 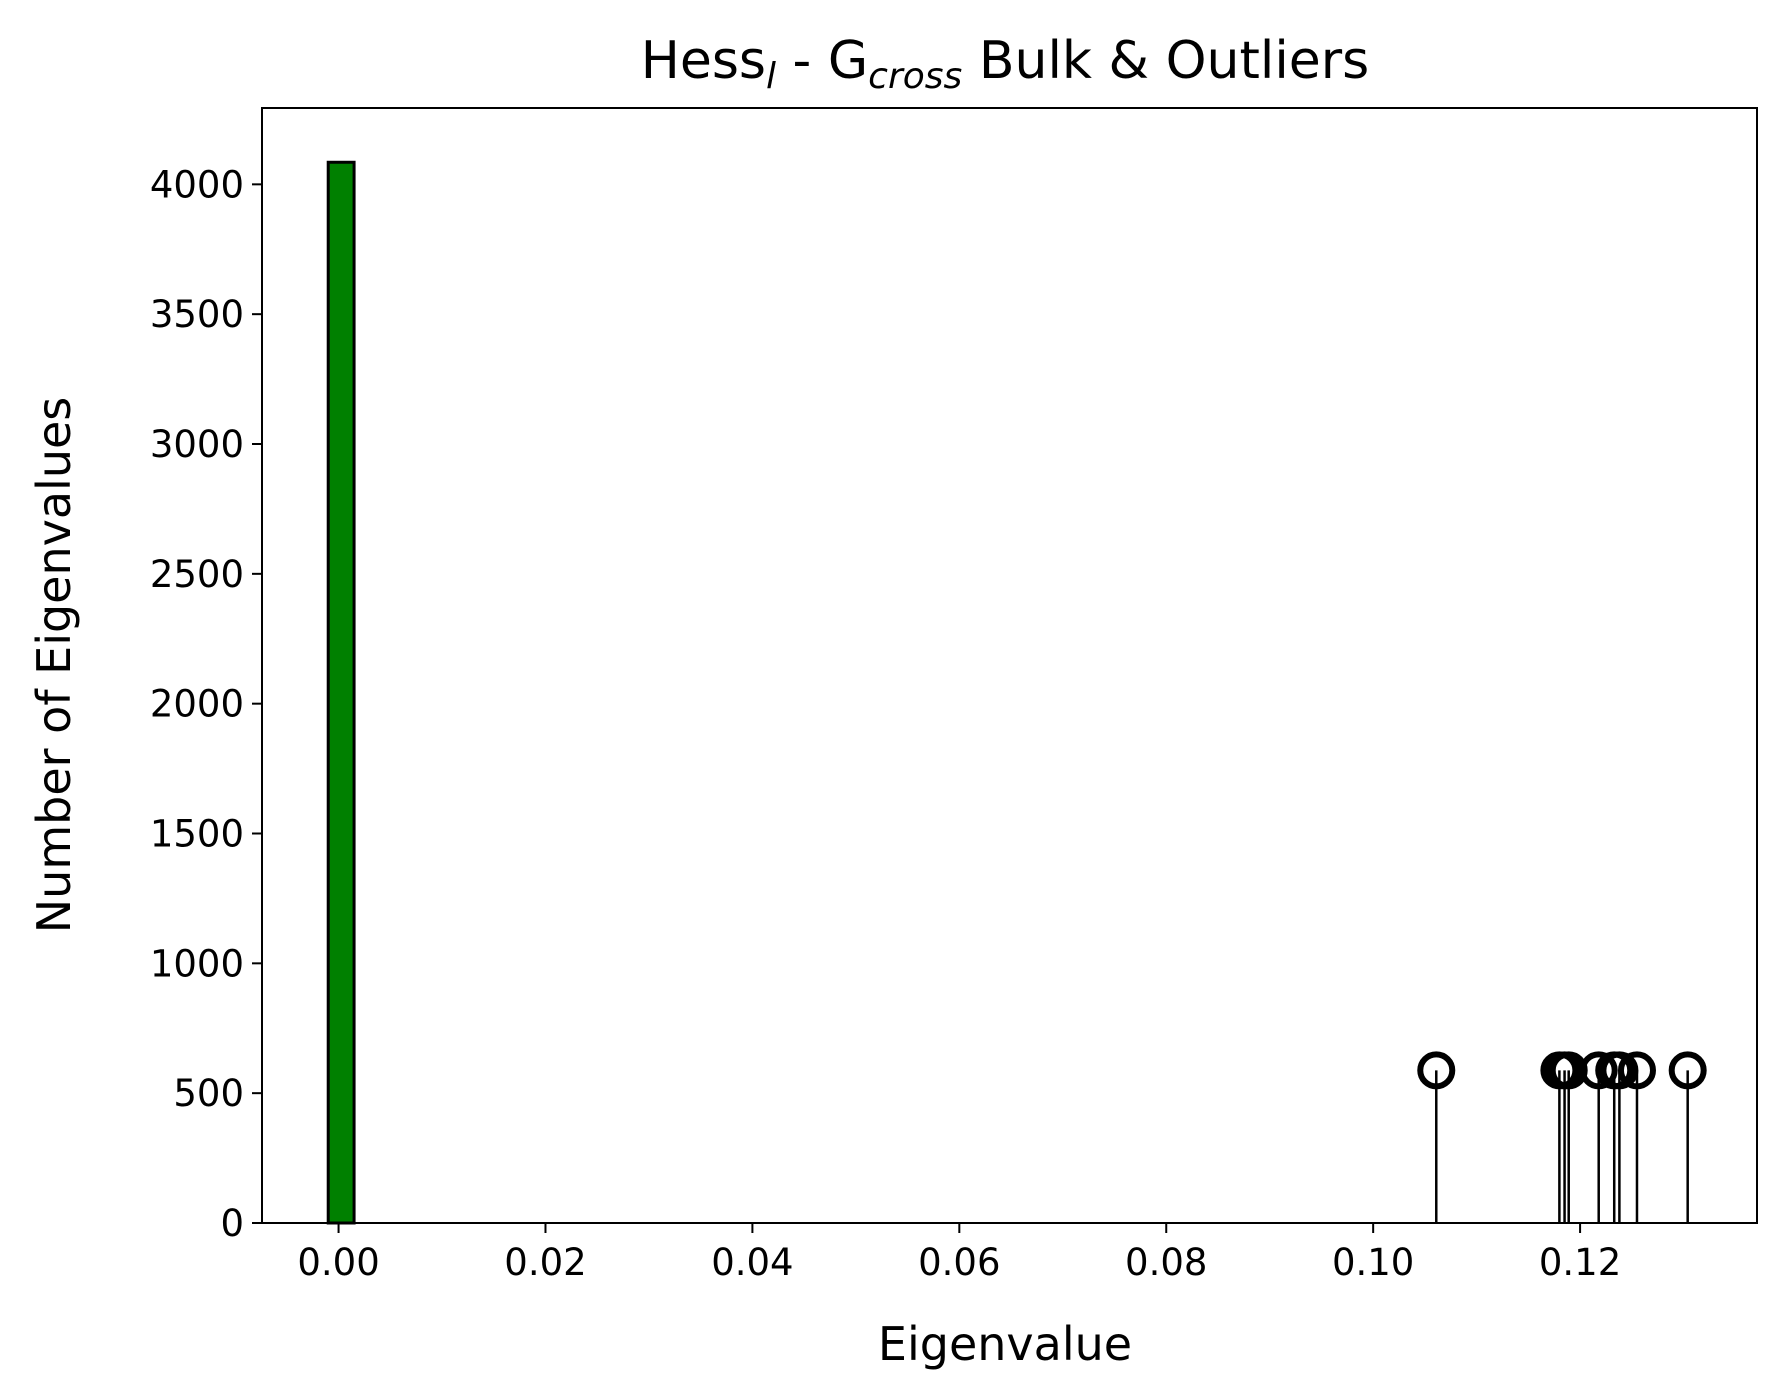 I want to click on x-tick-label: 0.12, so click(x=1580, y=1262).